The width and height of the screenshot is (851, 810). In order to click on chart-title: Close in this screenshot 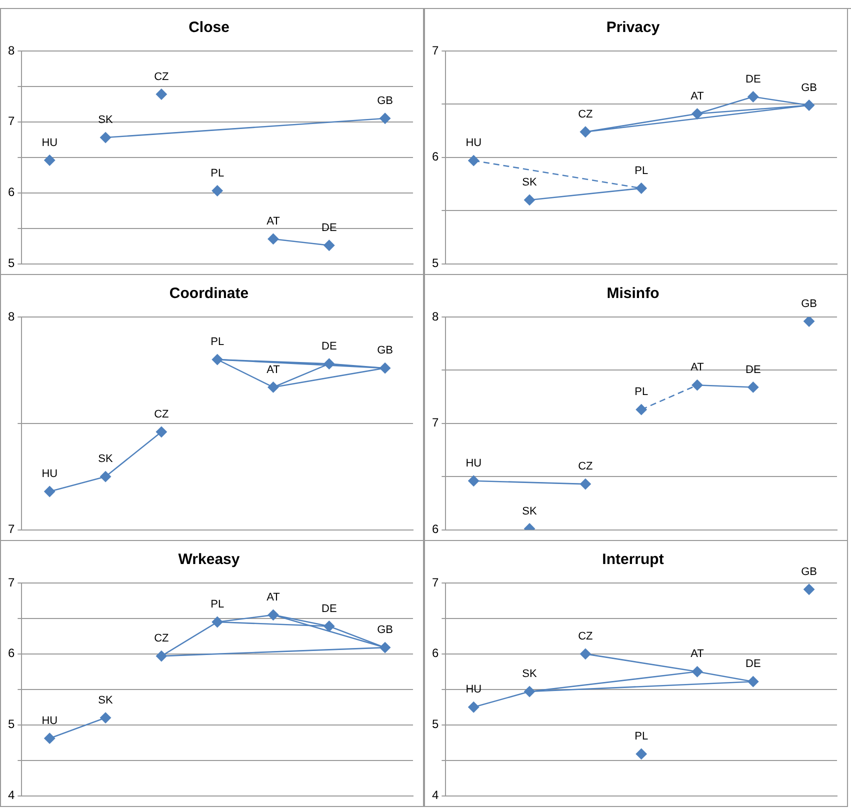, I will do `click(209, 27)`.